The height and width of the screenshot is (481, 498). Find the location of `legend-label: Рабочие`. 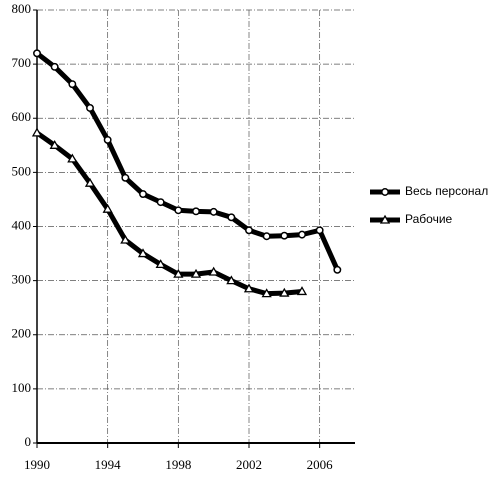

legend-label: Рабочие is located at coordinates (429, 219).